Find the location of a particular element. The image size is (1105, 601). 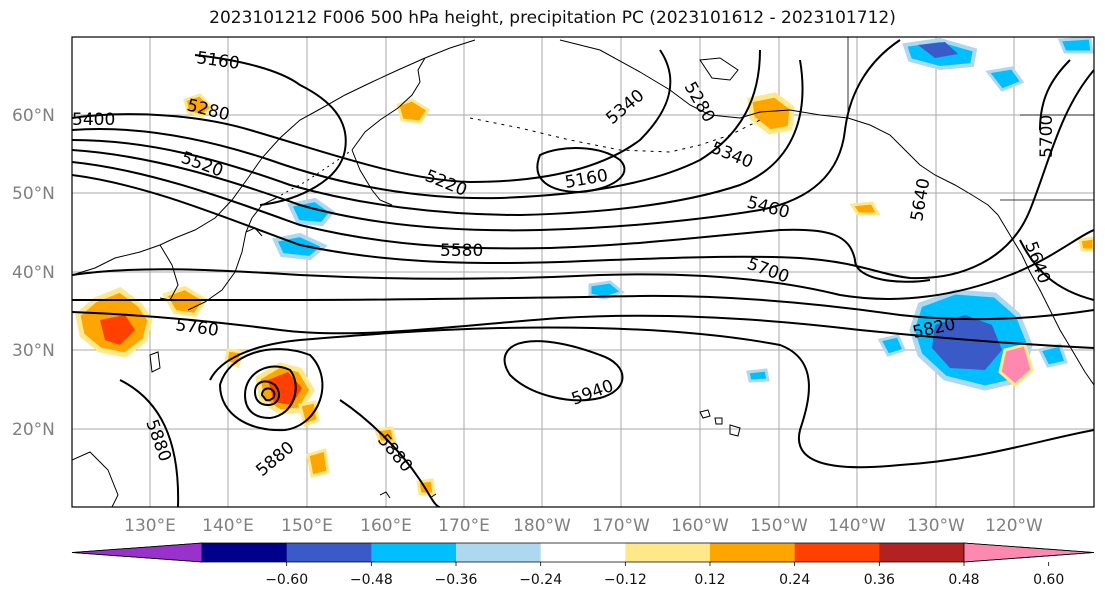

colorbar-tick-label: 0.48 is located at coordinates (963, 580).